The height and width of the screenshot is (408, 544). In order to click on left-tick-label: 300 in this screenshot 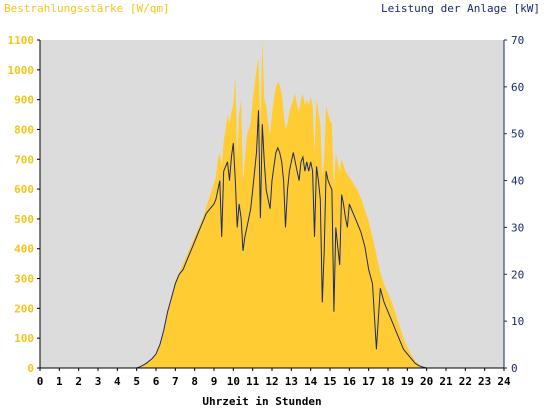, I will do `click(24, 279)`.